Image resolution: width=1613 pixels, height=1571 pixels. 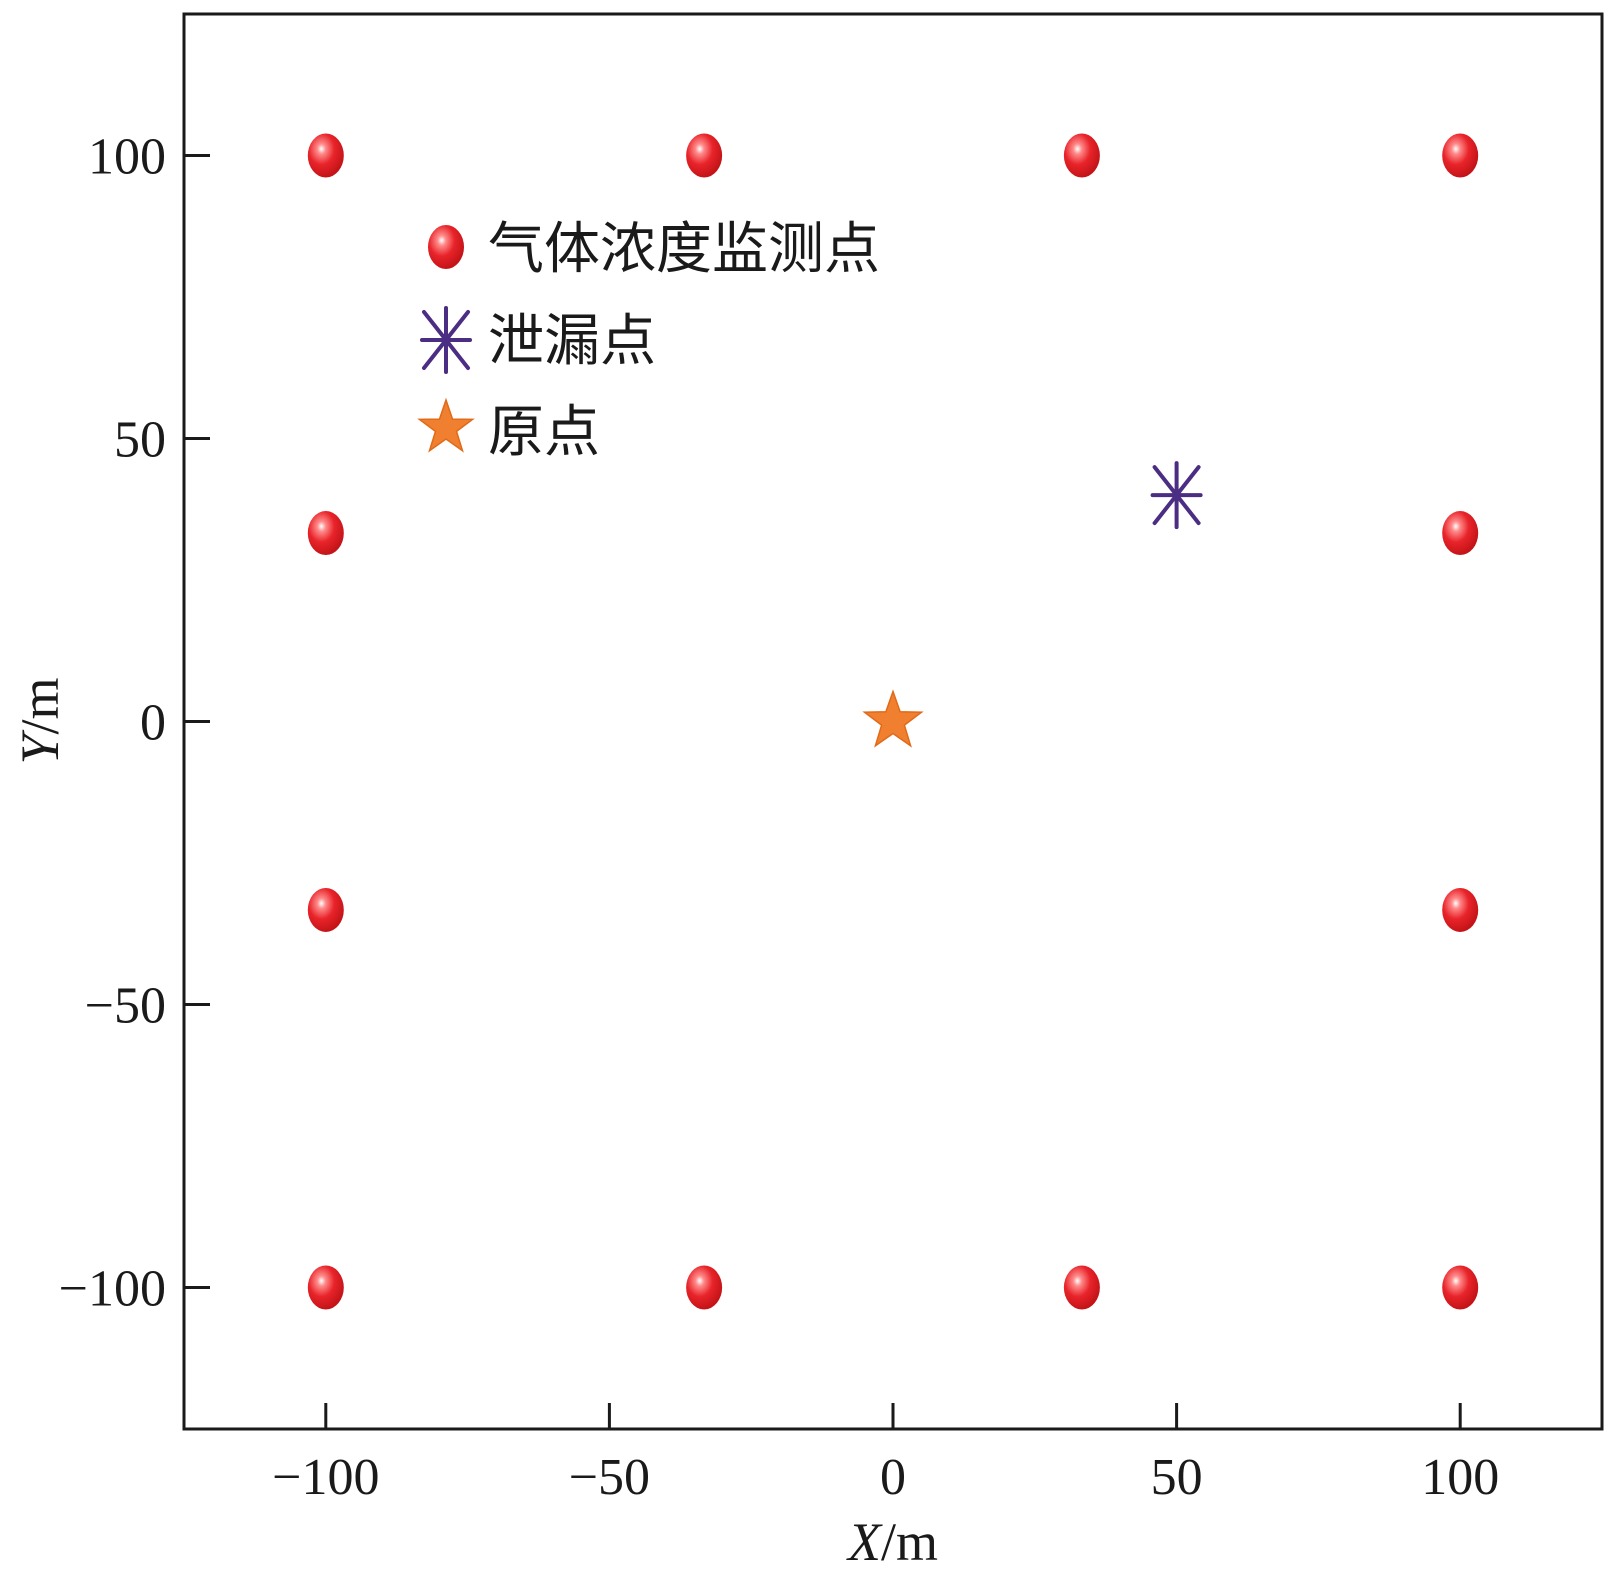 What do you see at coordinates (140, 440) in the screenshot?
I see `y-tick-label: 50` at bounding box center [140, 440].